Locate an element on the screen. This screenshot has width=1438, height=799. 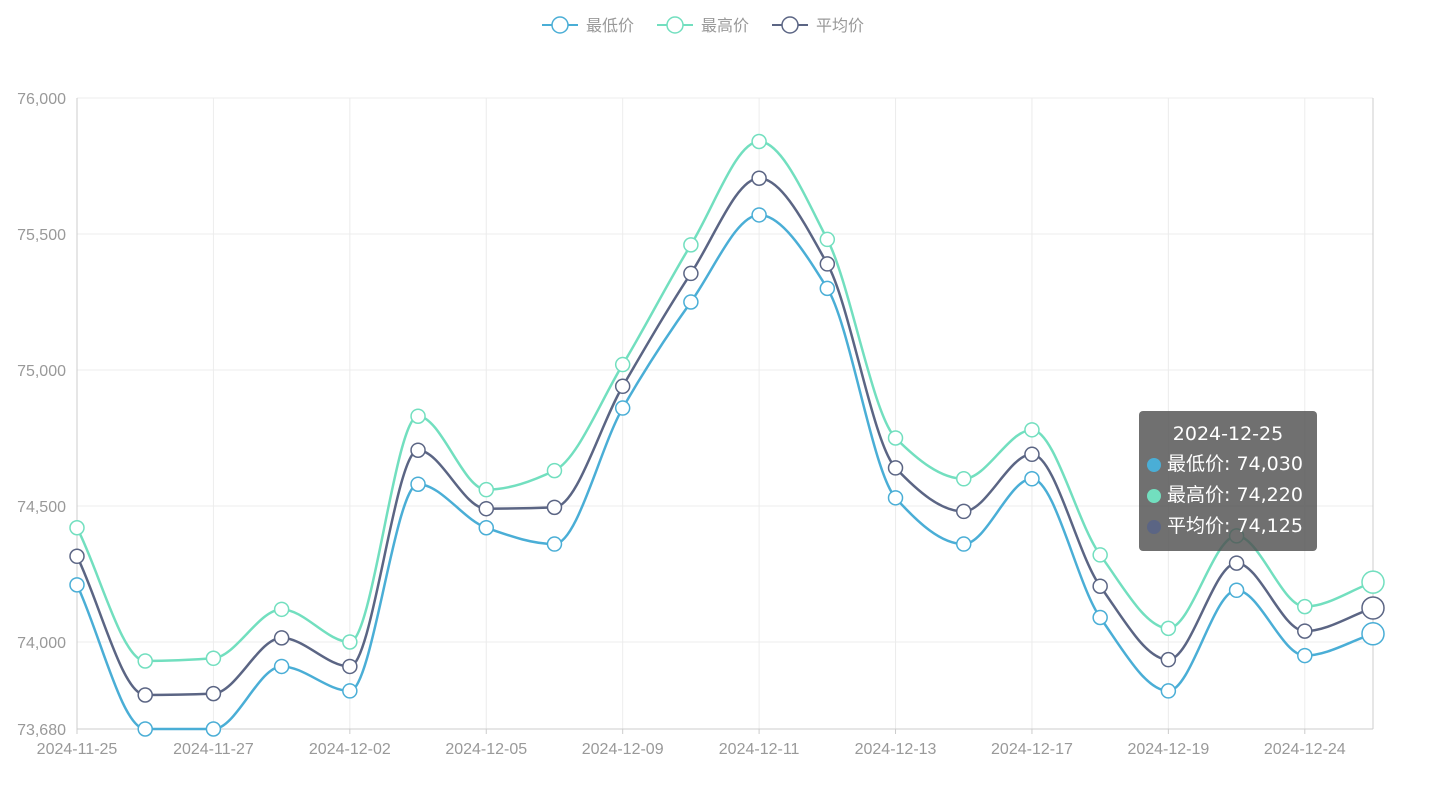
legend-label: 最高价 is located at coordinates (725, 25).